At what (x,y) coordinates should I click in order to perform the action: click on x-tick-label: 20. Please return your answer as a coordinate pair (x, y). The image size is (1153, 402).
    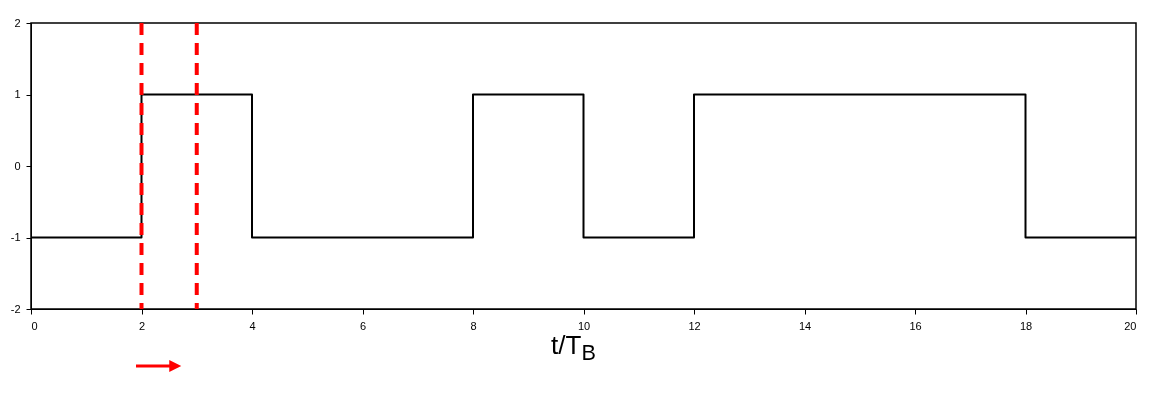
    Looking at the image, I should click on (1130, 325).